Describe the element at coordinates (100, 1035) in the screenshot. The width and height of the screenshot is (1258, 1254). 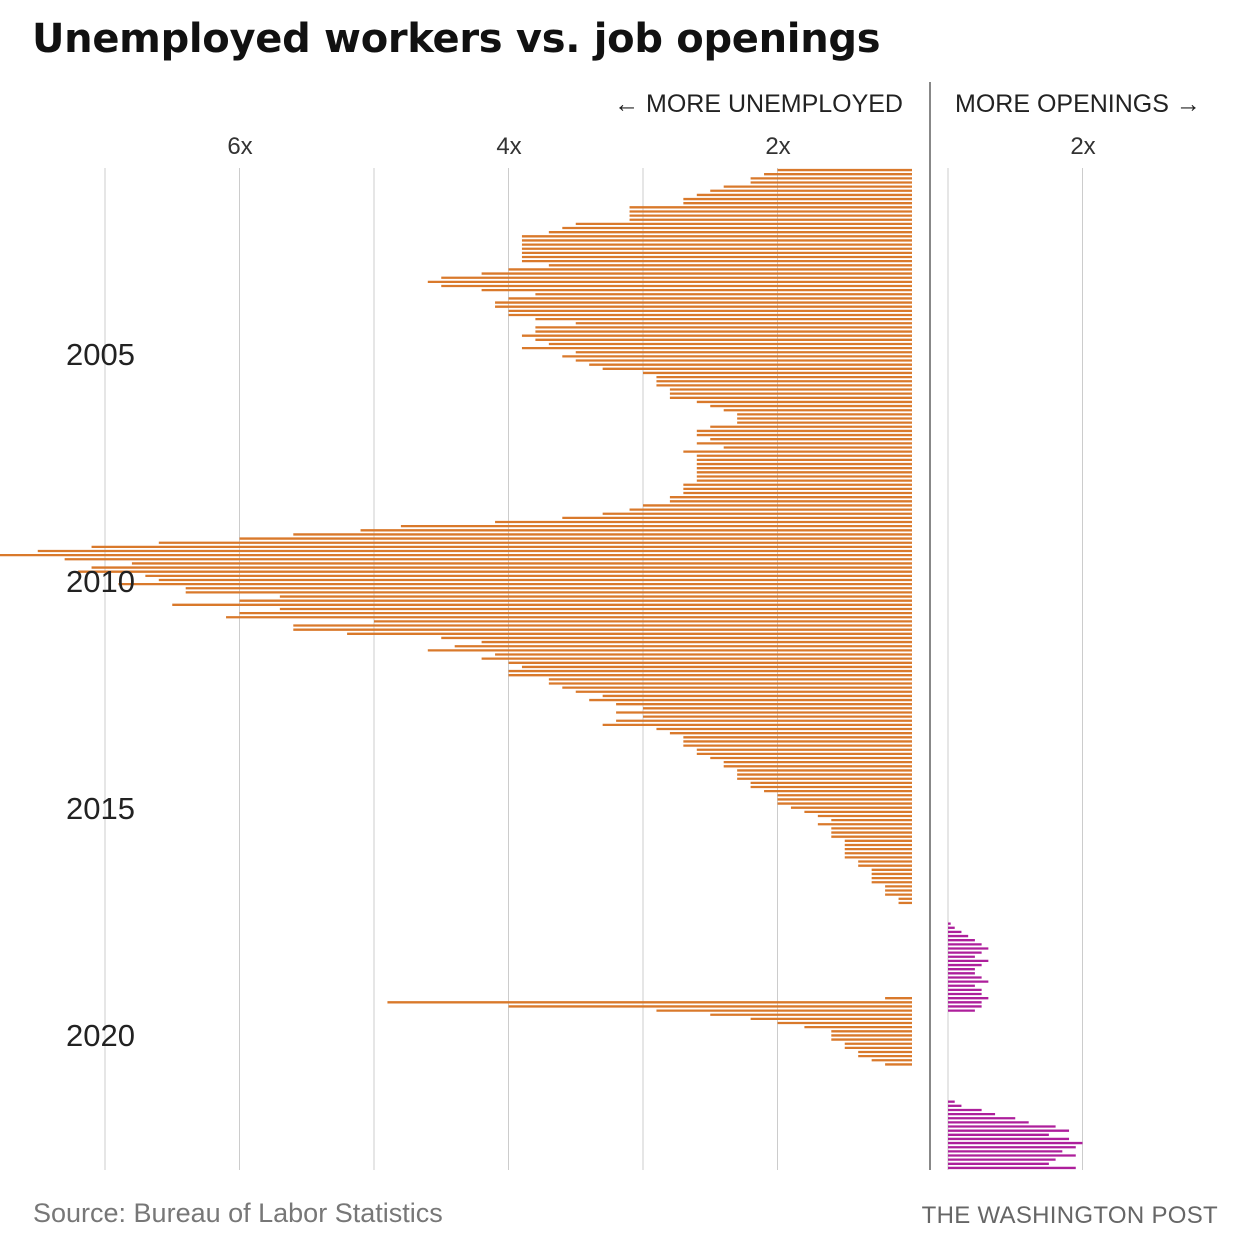
I see `year-label-2020: 2020` at that location.